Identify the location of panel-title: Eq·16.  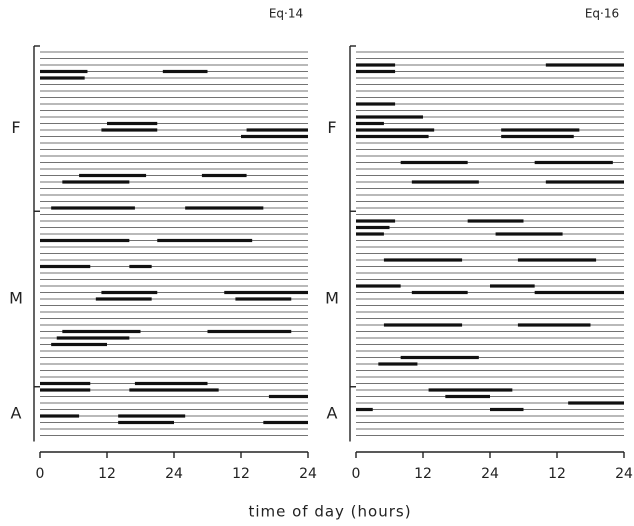
(602, 14).